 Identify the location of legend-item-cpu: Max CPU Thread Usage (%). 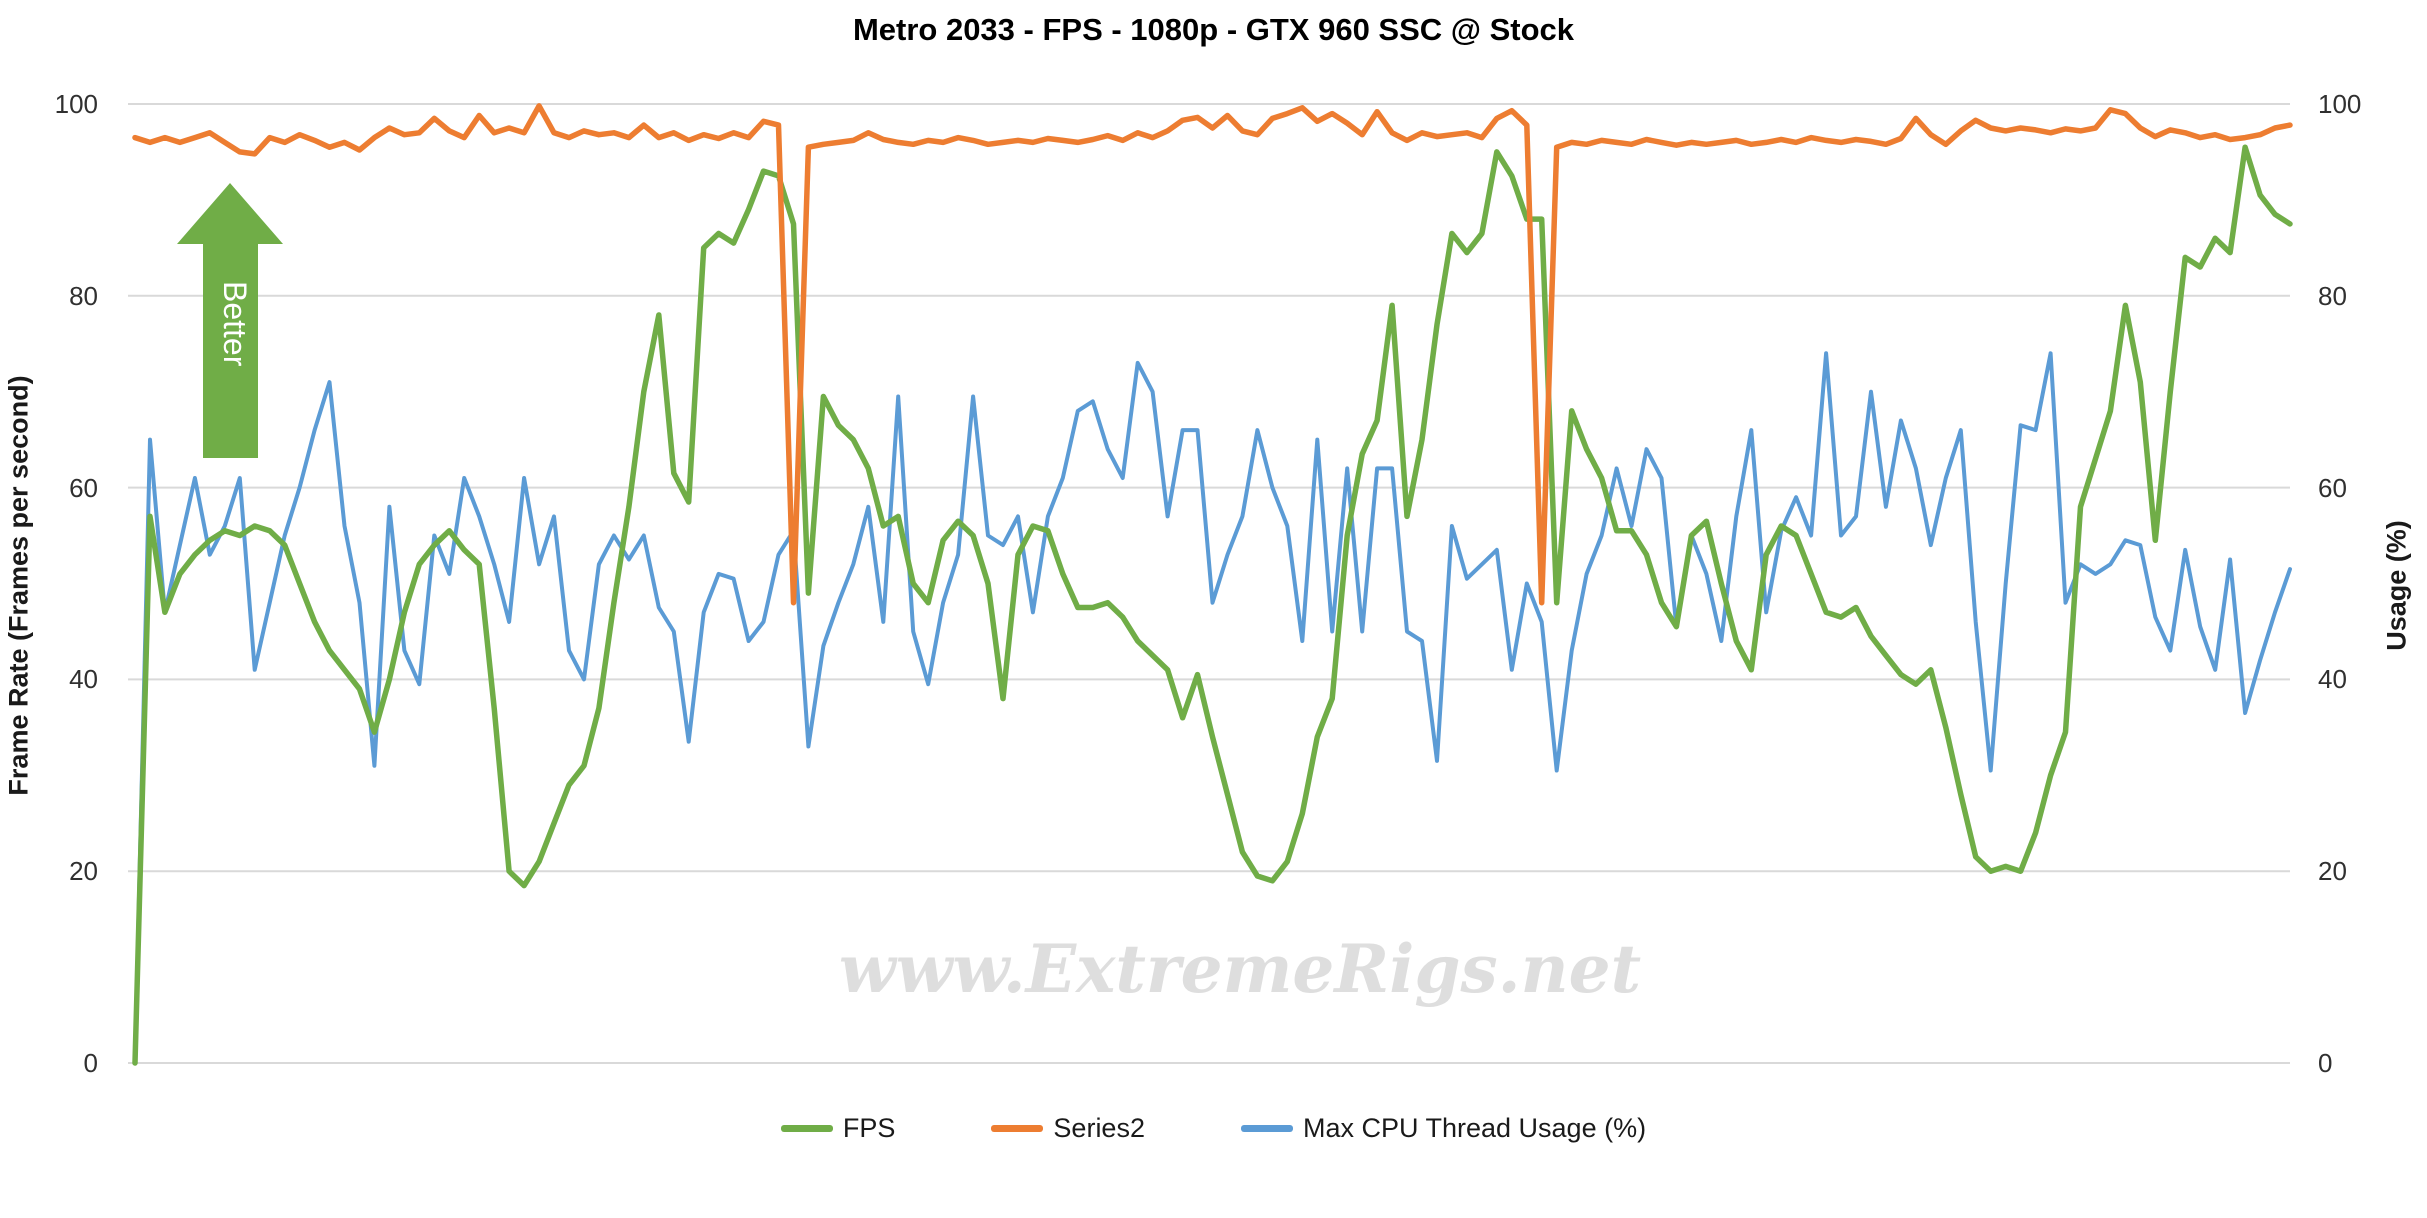
(1443, 1128).